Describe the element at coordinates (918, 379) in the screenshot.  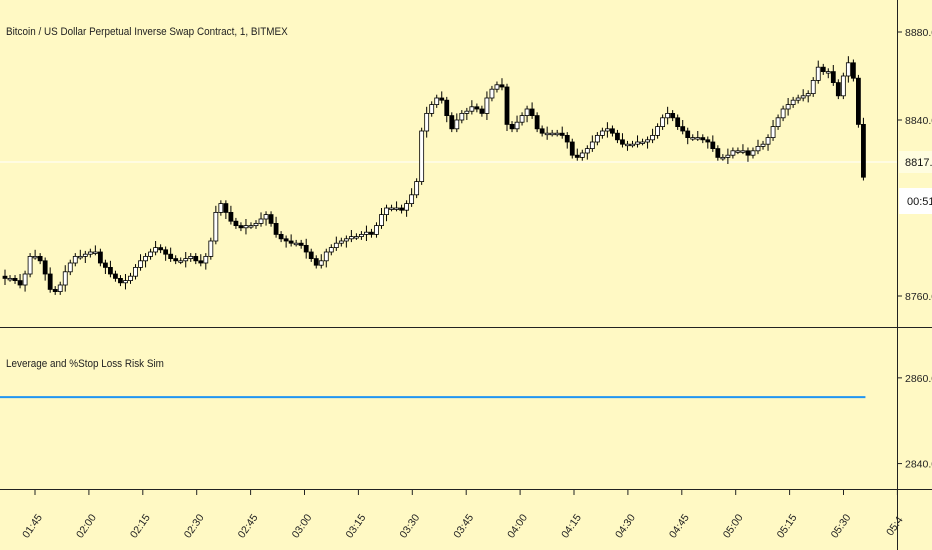
I see `indicator-tick-label: 2860.0` at that location.